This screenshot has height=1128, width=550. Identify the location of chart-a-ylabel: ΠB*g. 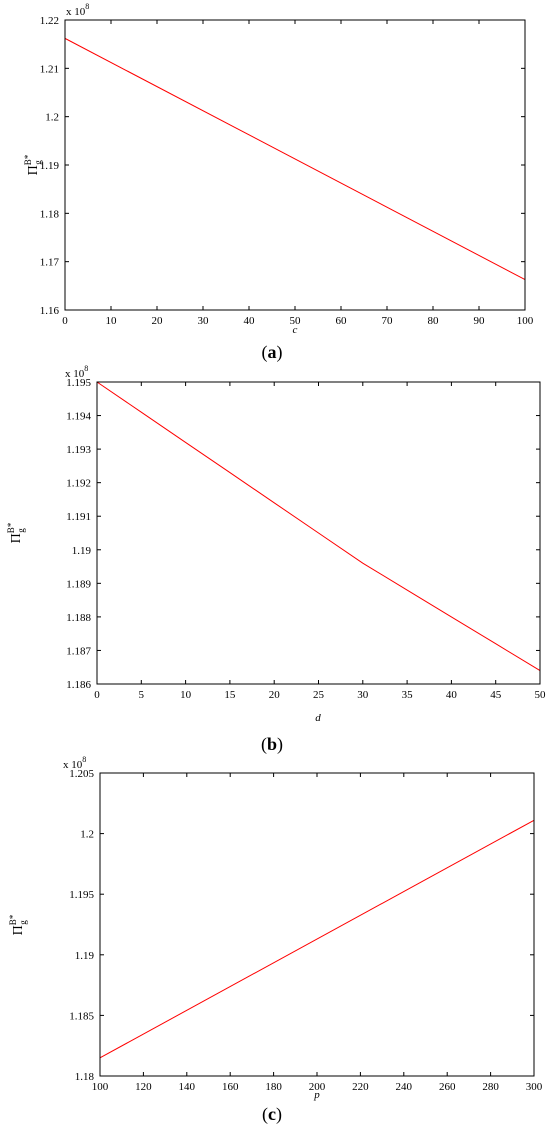
(33, 164).